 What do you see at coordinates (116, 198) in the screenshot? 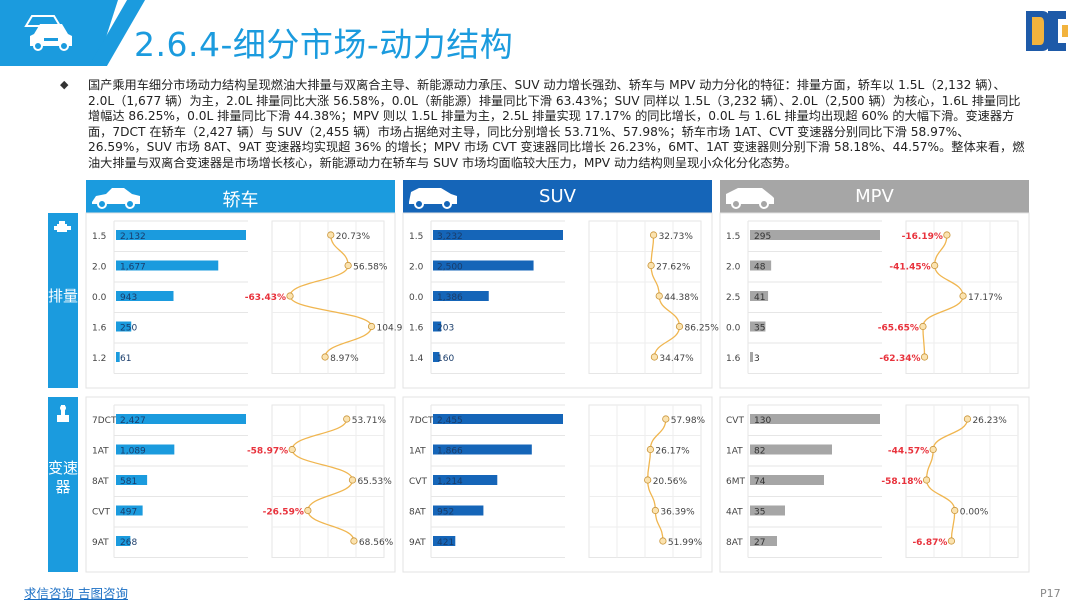
I see `sedan-icon` at bounding box center [116, 198].